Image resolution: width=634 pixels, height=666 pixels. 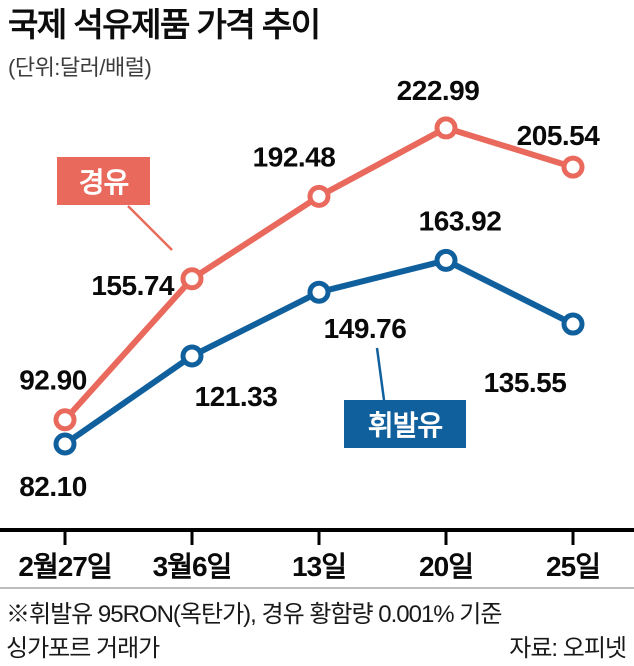 I want to click on page-title: 국제 석유제품 가격 추이, so click(x=164, y=24).